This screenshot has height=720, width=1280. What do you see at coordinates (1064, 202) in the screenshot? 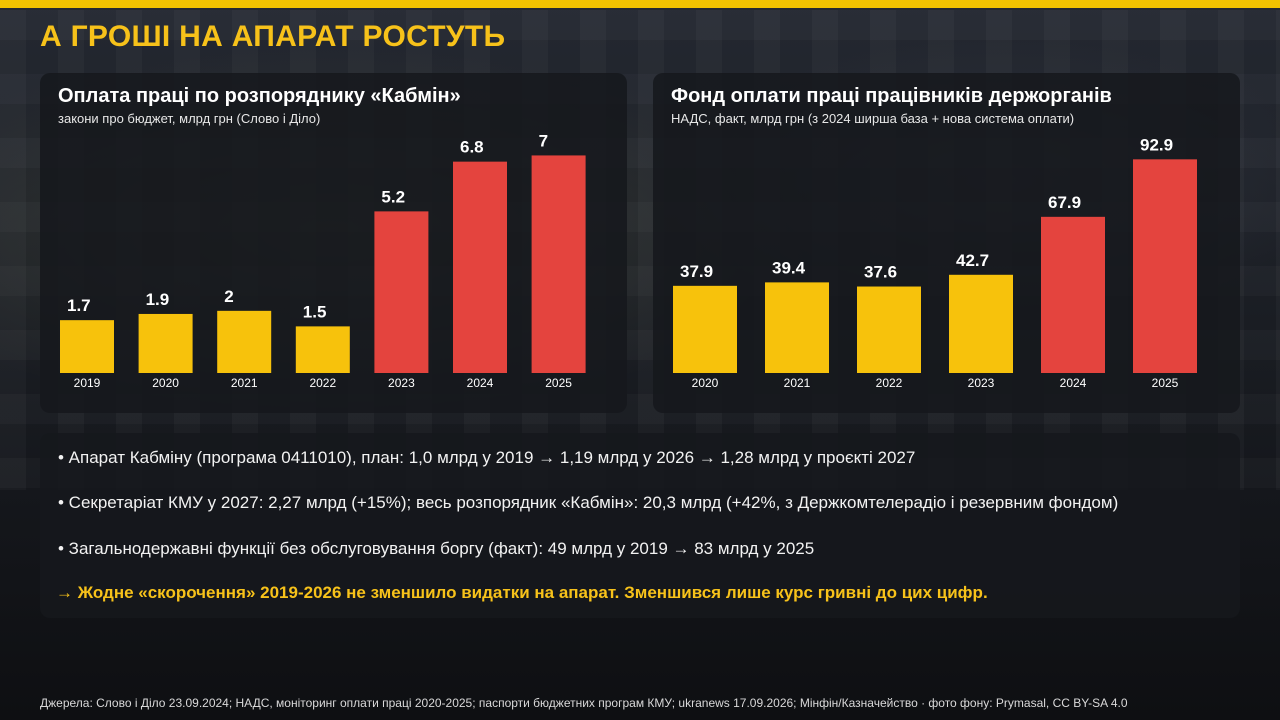
I see `value-label: 67.9` at bounding box center [1064, 202].